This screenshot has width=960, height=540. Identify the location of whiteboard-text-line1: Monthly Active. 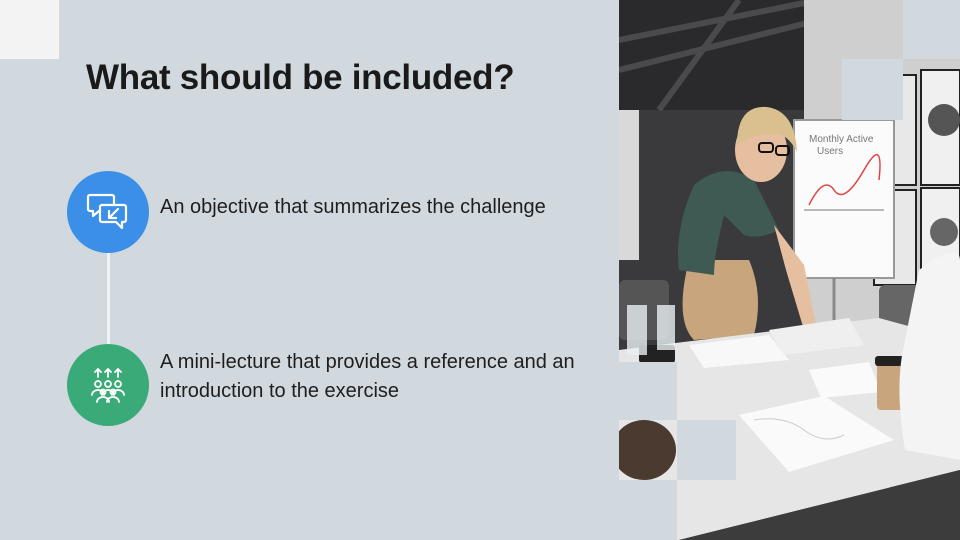
(841, 139).